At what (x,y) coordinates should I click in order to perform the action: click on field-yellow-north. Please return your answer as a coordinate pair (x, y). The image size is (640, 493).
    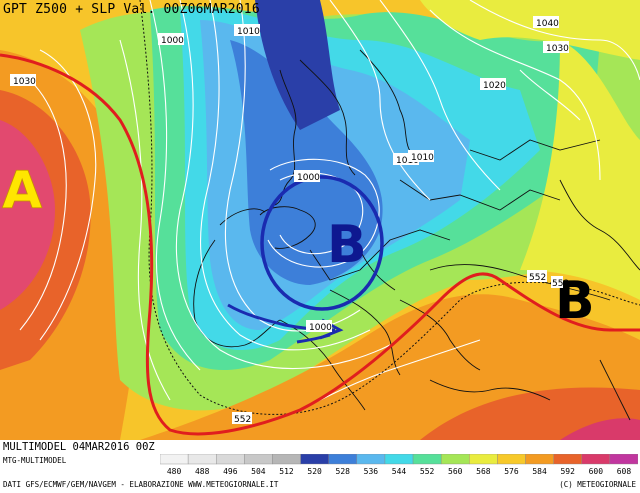
    Looking at the image, I should click on (530, 30).